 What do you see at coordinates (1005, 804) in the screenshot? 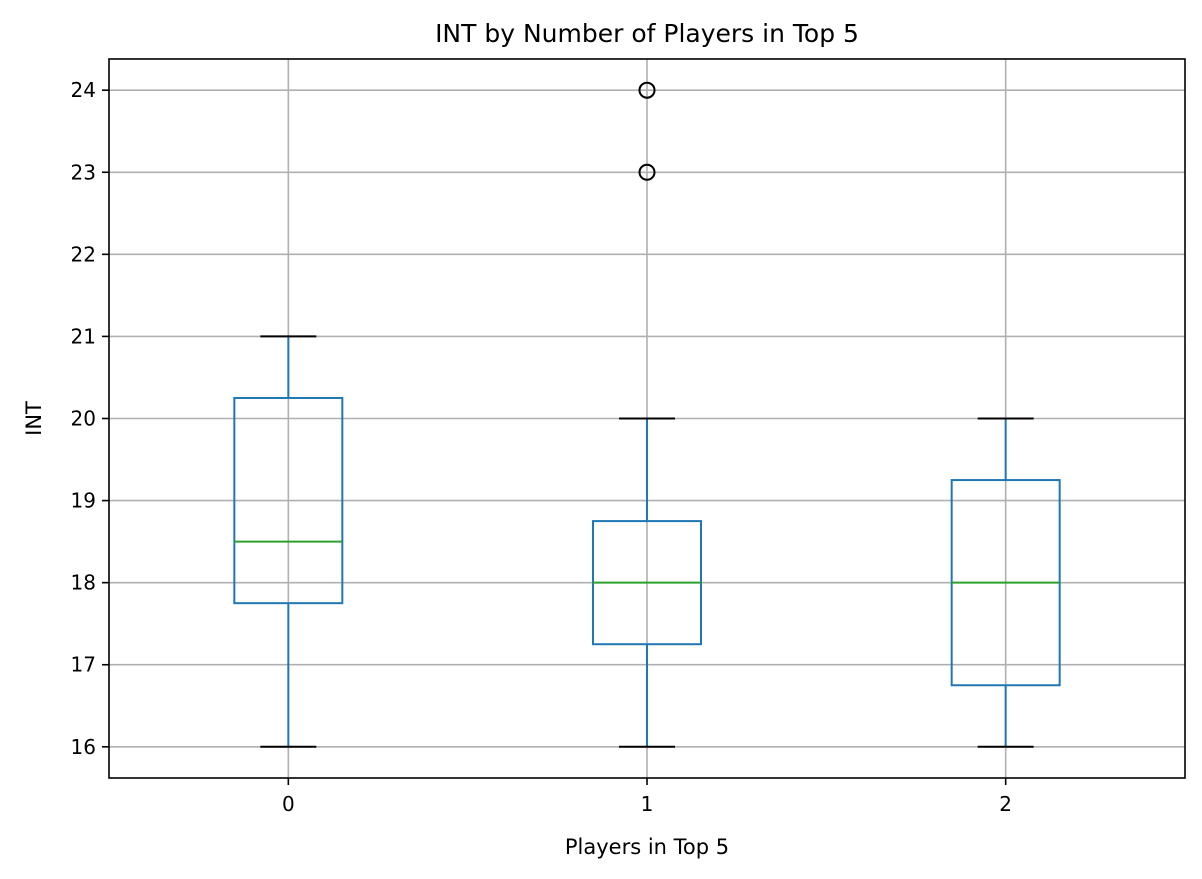
I see `x-tick-label: 2` at bounding box center [1005, 804].